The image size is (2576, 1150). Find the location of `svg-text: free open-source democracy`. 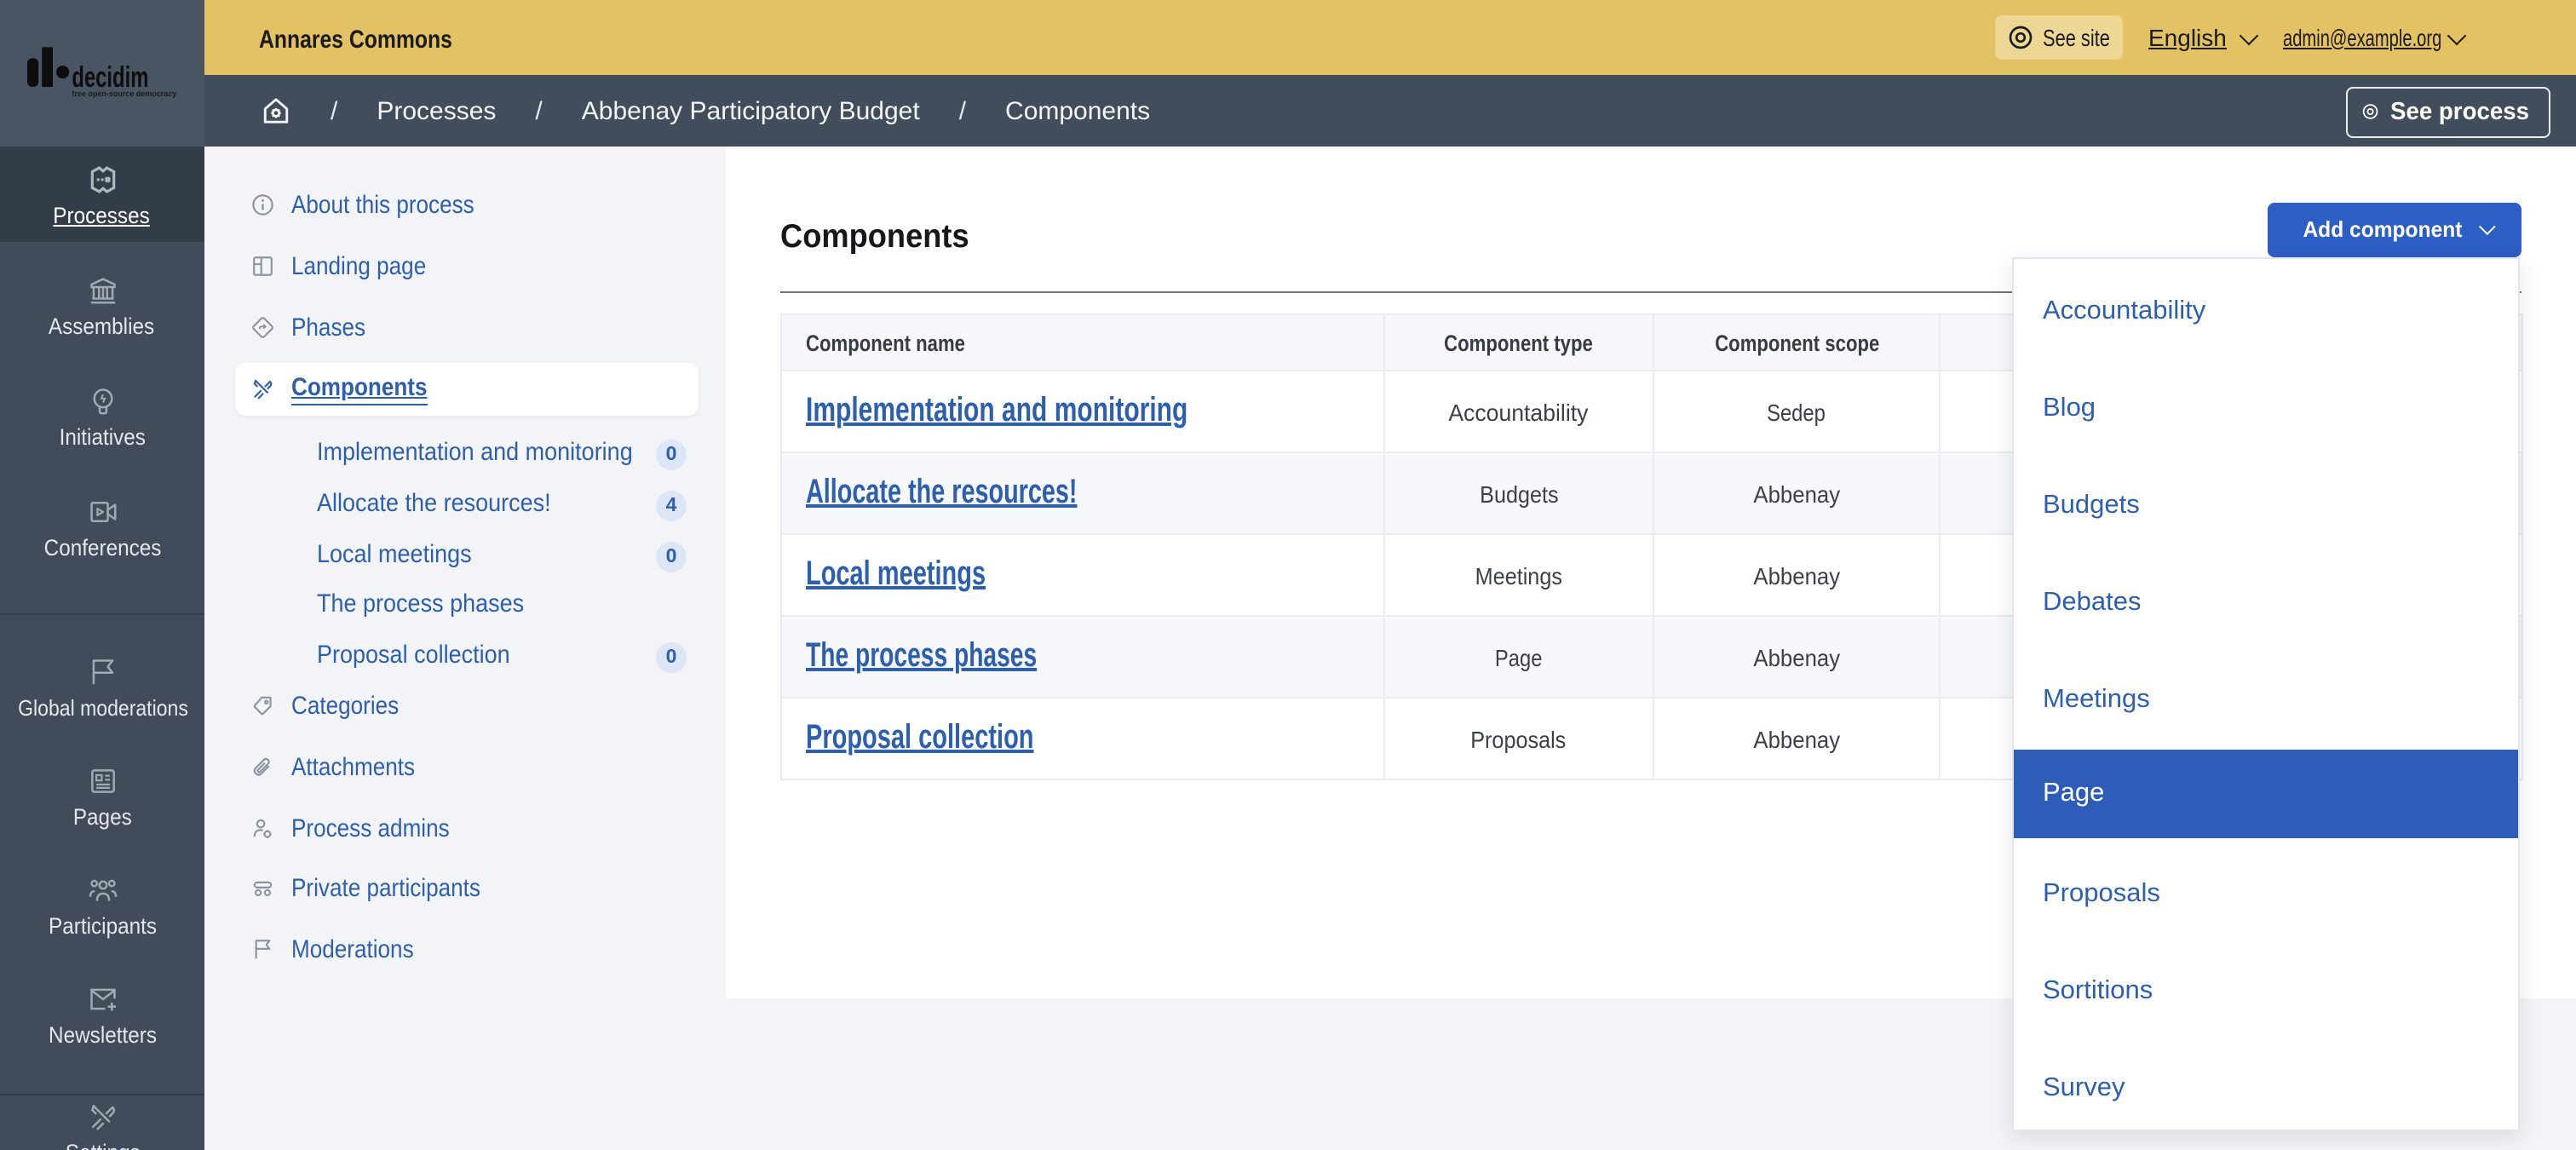

svg-text: free open-source democracy is located at coordinates (125, 94).